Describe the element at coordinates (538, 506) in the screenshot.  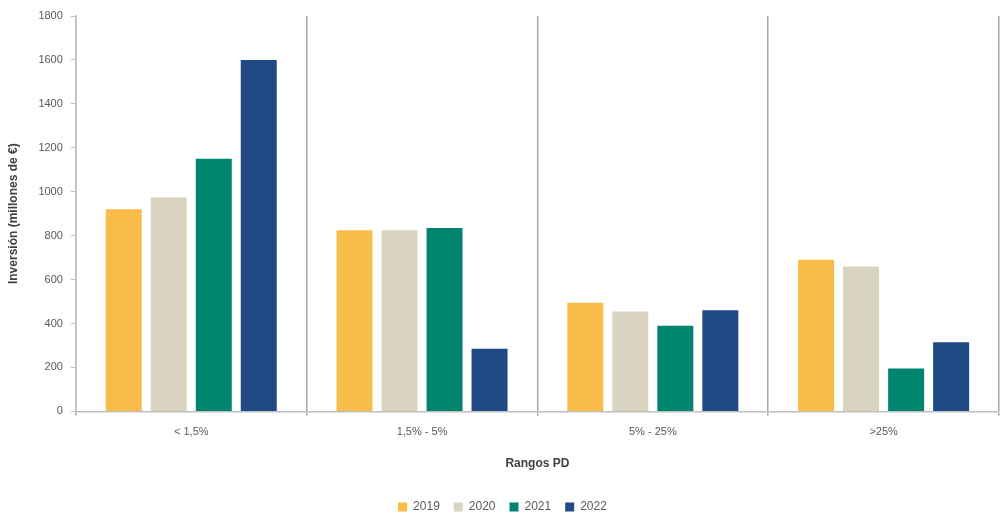
I see `legend-label: 2021` at that location.